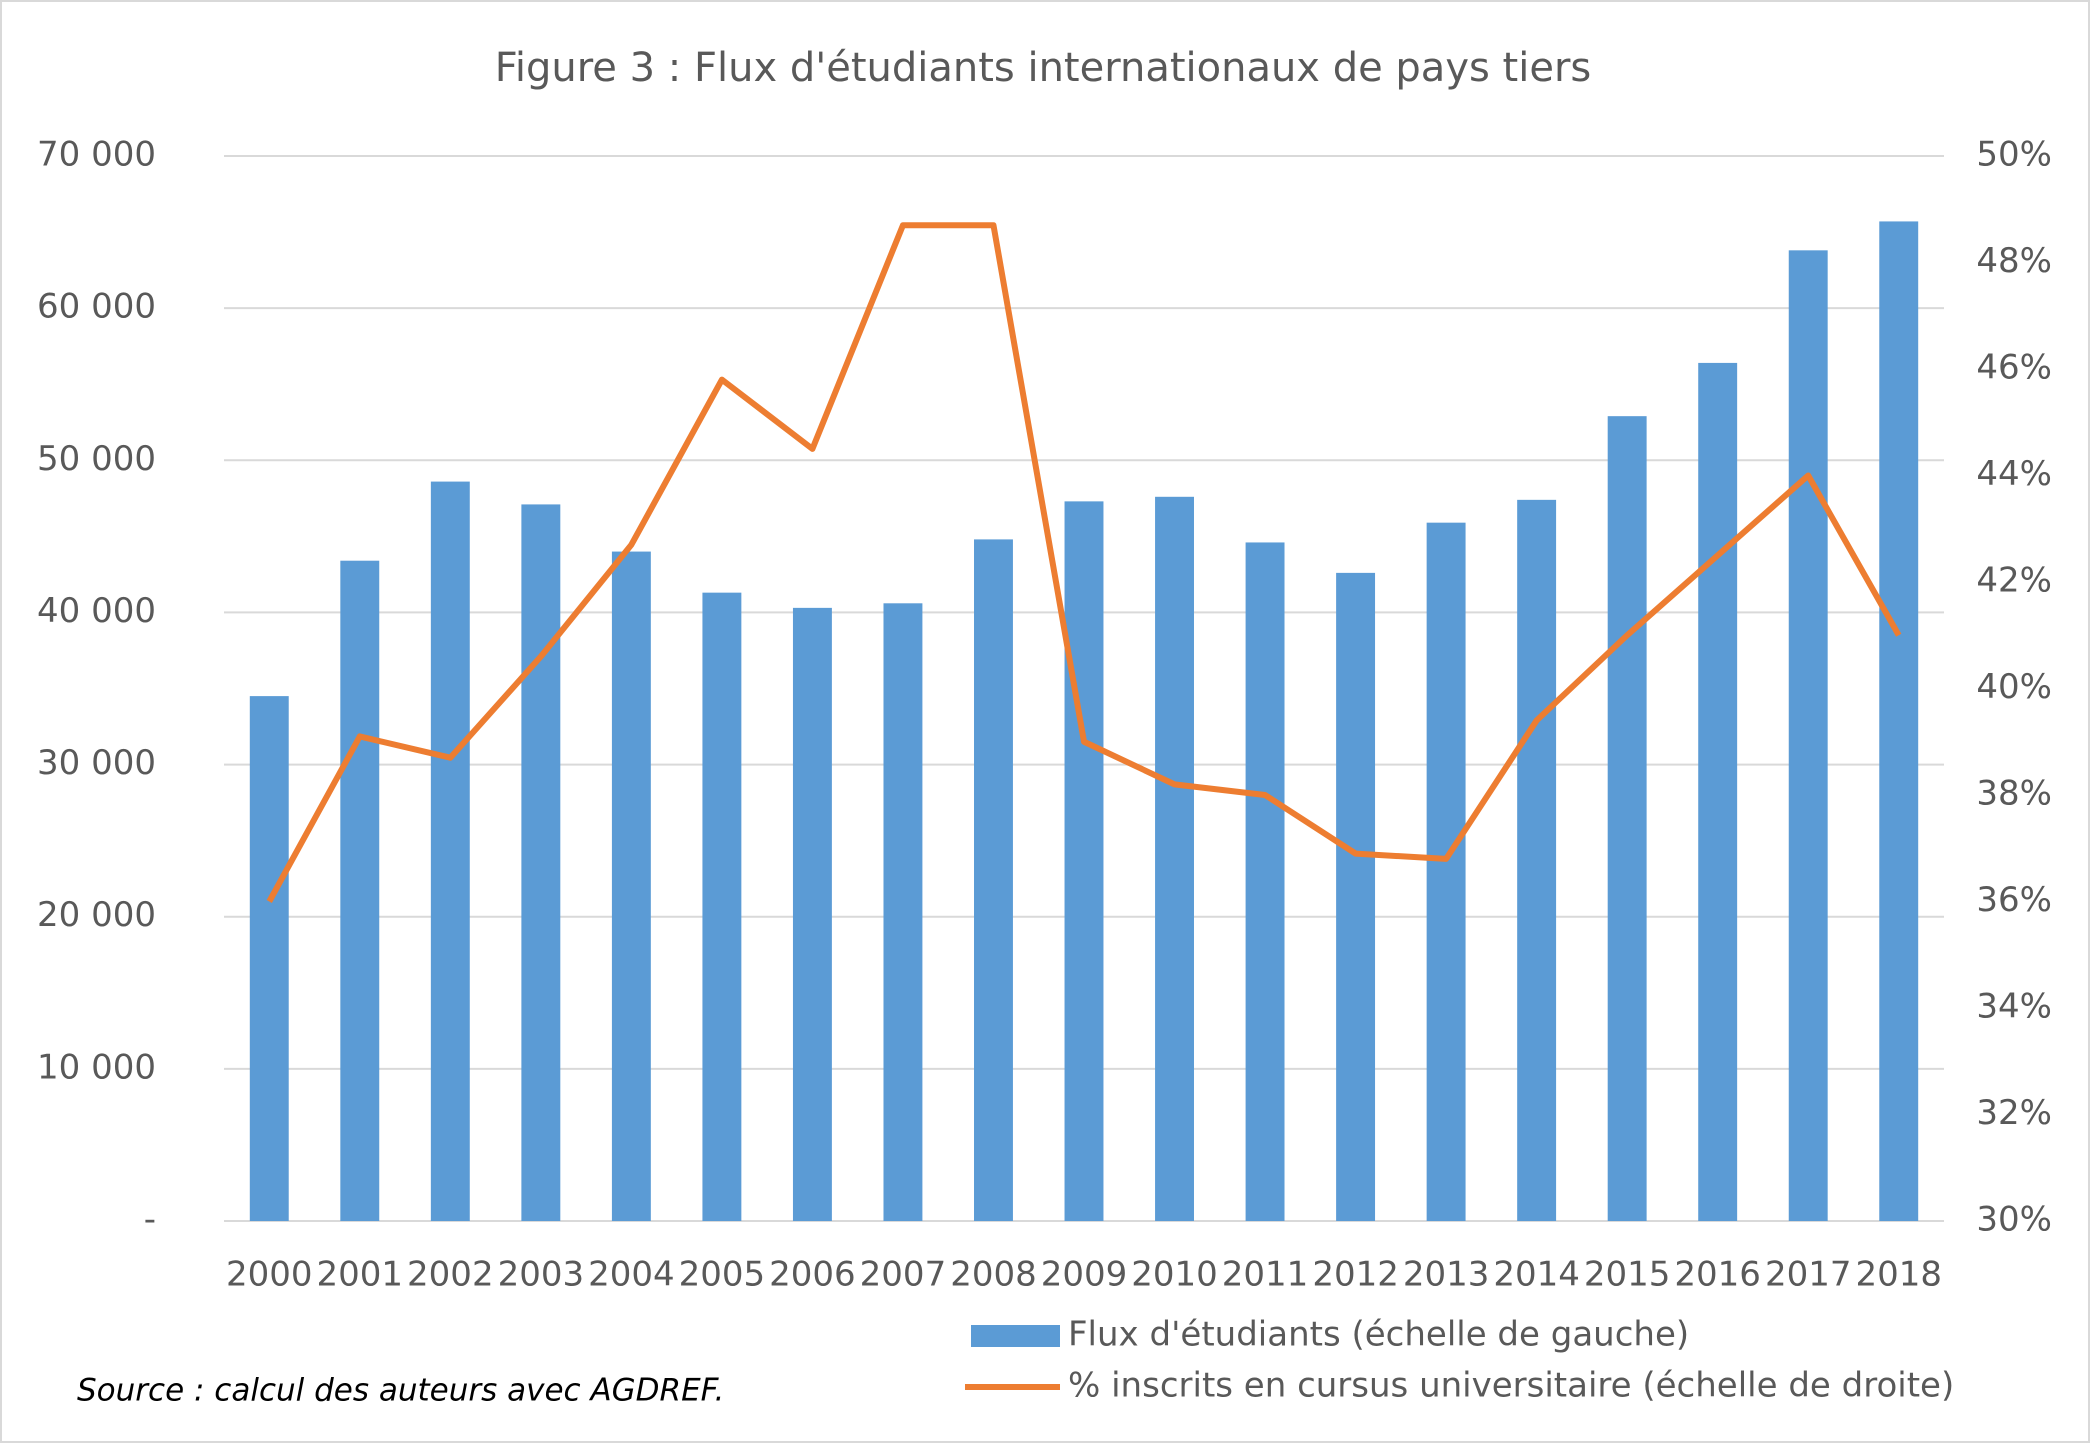 The width and height of the screenshot is (2090, 1443). I want to click on y-tick-label: 20 000, so click(96, 915).